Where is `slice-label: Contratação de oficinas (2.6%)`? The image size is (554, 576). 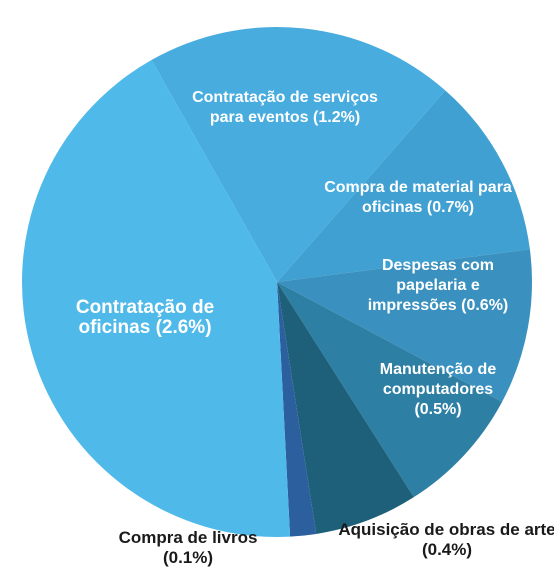 slice-label: Contratação de oficinas (2.6%) is located at coordinates (145, 318).